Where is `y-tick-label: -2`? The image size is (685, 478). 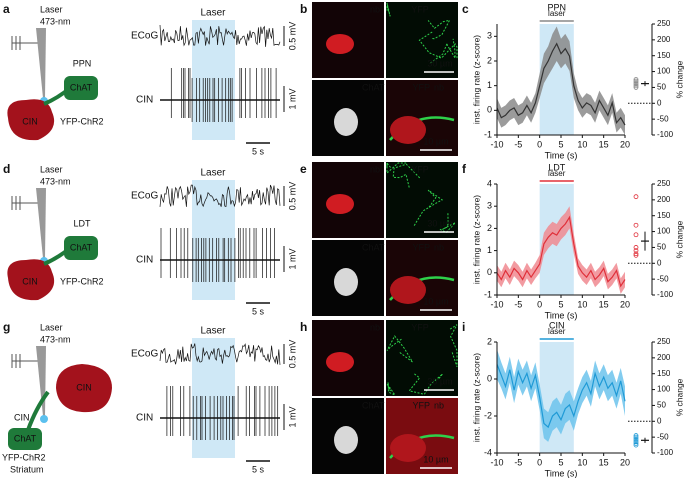 y-tick-label: -2 is located at coordinates (488, 415).